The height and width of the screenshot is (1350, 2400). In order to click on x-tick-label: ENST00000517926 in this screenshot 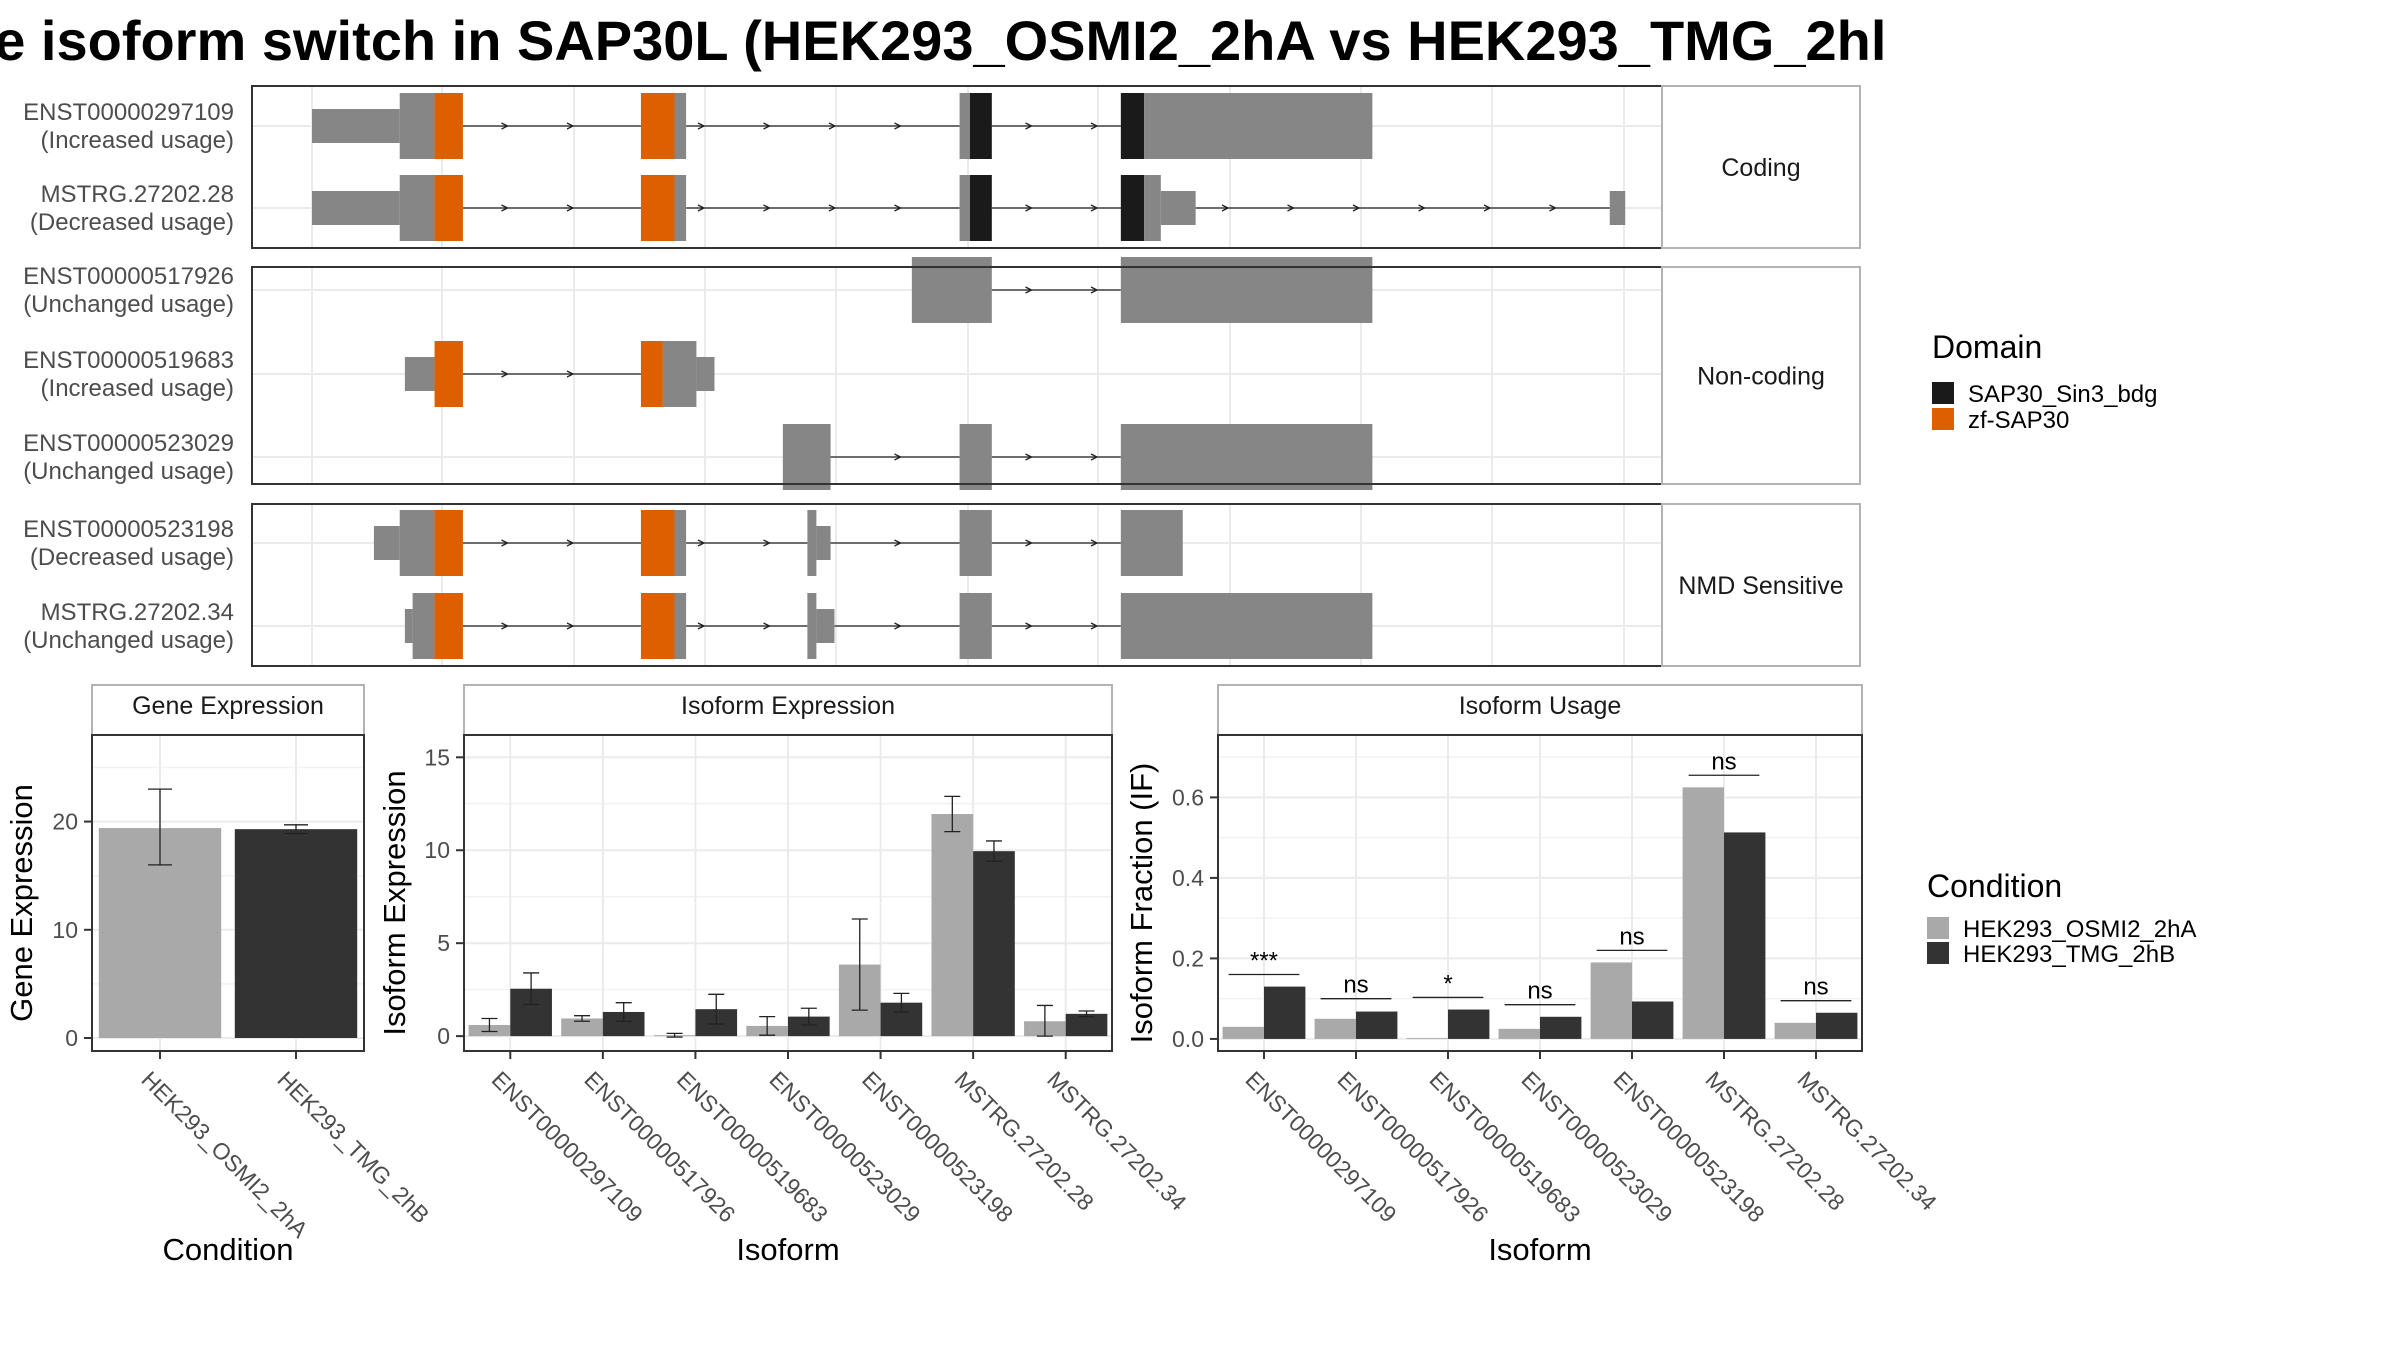, I will do `click(659, 1146)`.